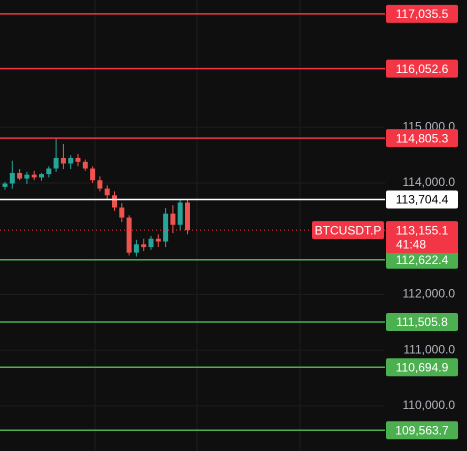 This screenshot has width=467, height=451. I want to click on level-label: 109,563.7, so click(422, 430).